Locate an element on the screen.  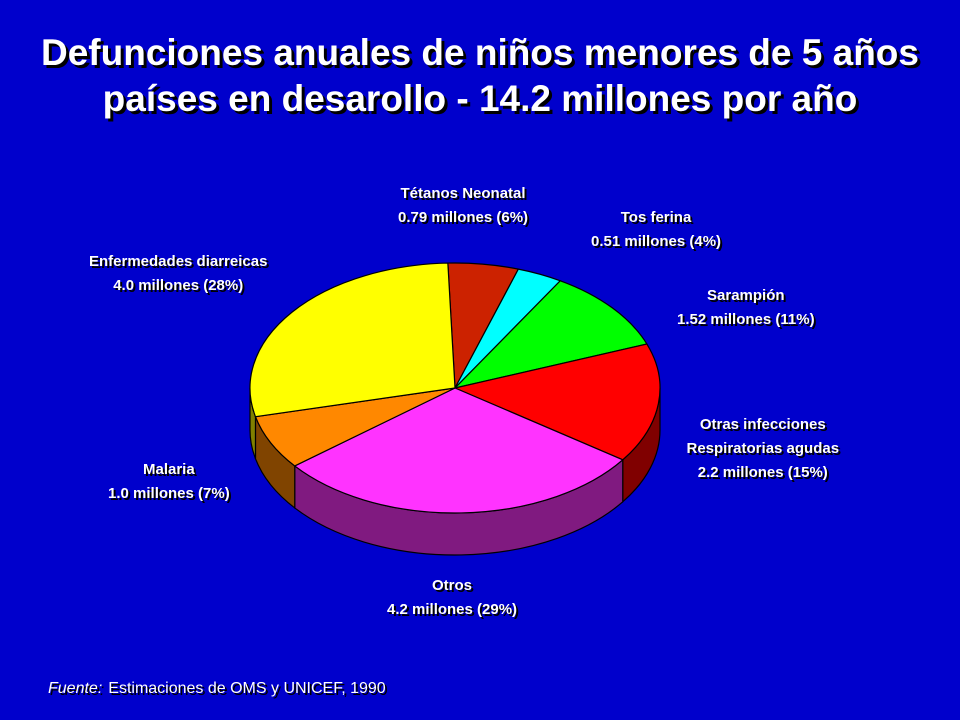
slice-label-line: Enfermedades diarreicas is located at coordinates (178, 261).